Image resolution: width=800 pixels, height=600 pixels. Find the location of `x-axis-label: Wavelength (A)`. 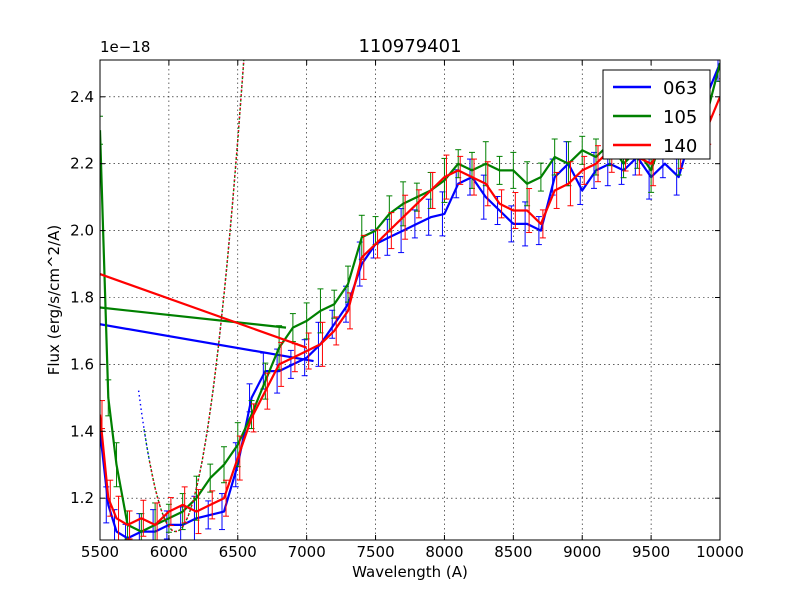

x-axis-label: Wavelength (A) is located at coordinates (410, 572).